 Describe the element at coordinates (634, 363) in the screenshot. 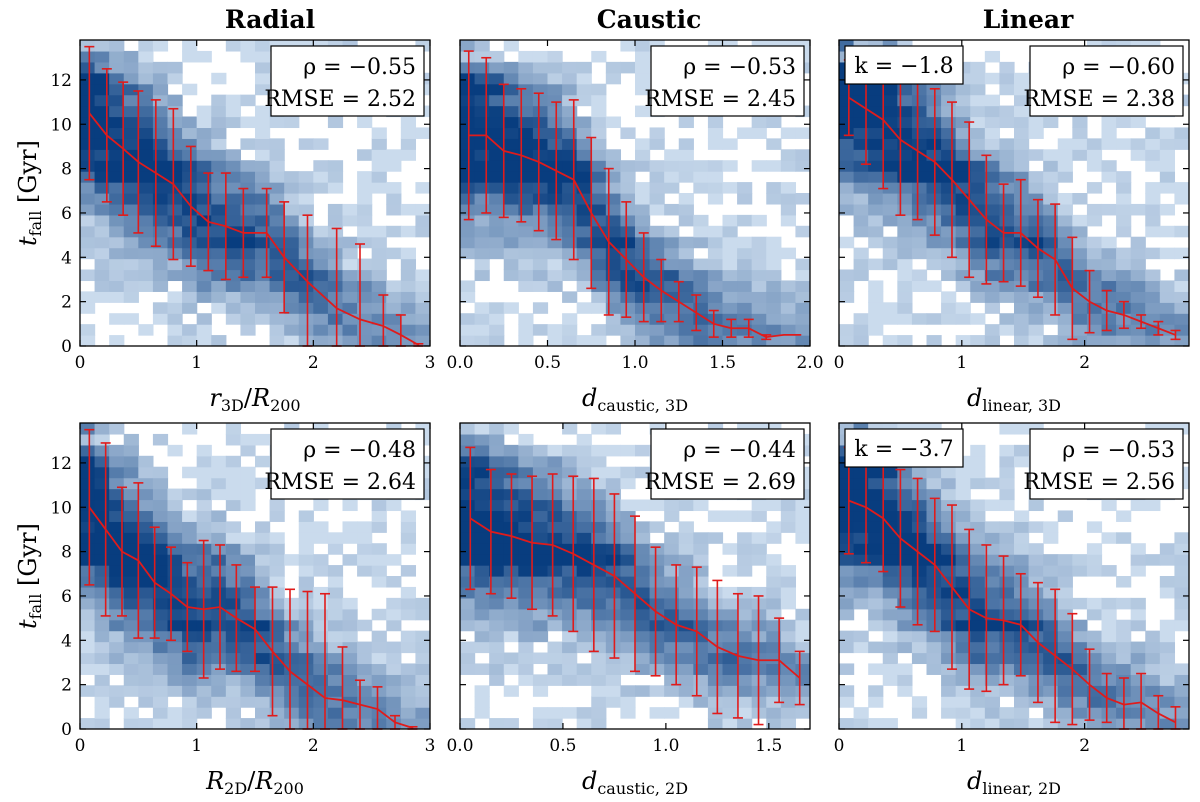

I see `x-tick-label: 1.0` at that location.